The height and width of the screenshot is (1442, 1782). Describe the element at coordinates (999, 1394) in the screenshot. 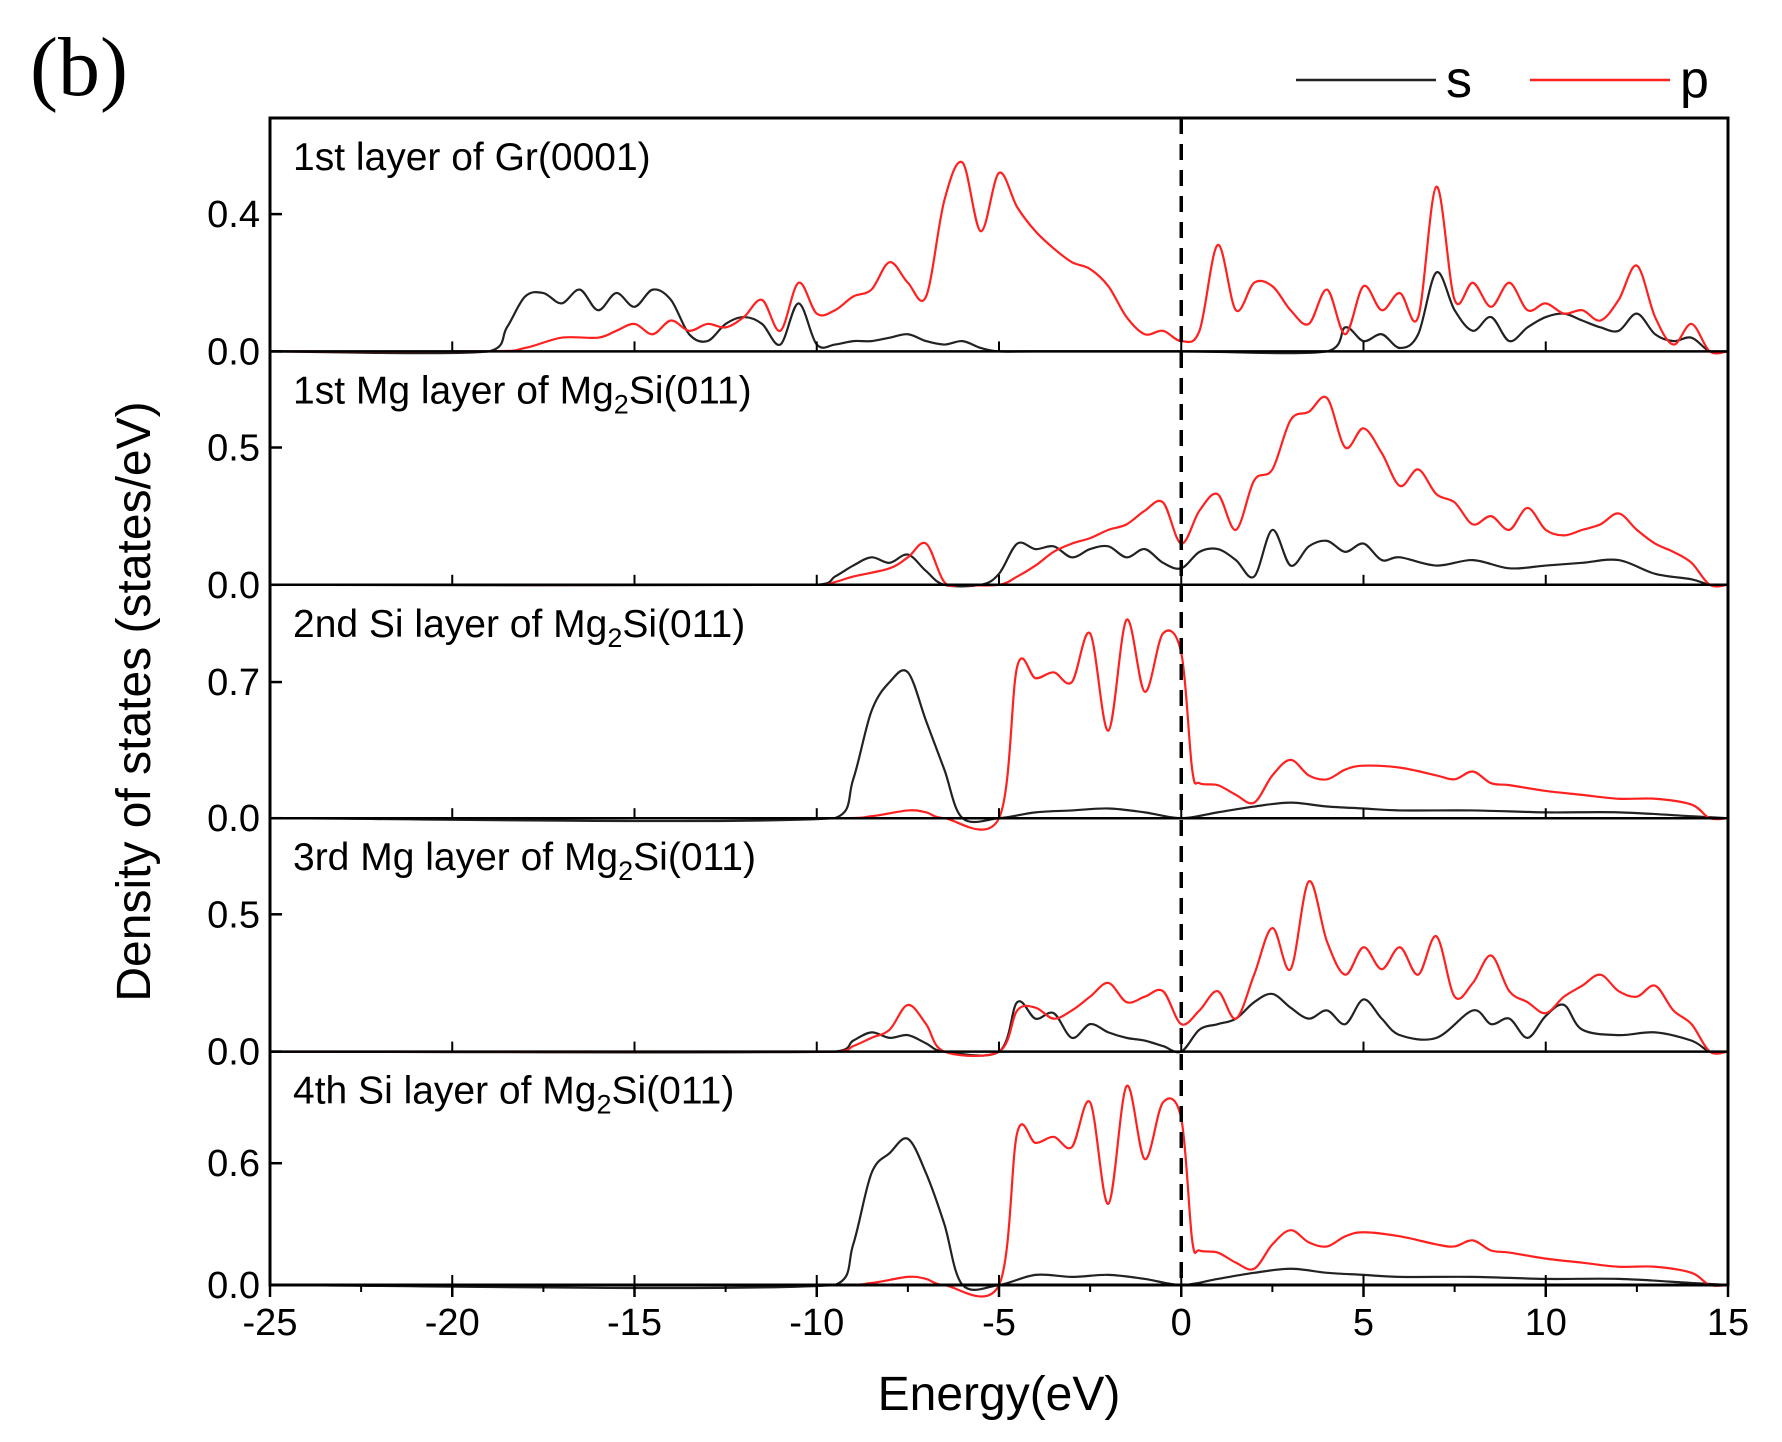

I see `x-axis-label: Energy(eV)` at that location.